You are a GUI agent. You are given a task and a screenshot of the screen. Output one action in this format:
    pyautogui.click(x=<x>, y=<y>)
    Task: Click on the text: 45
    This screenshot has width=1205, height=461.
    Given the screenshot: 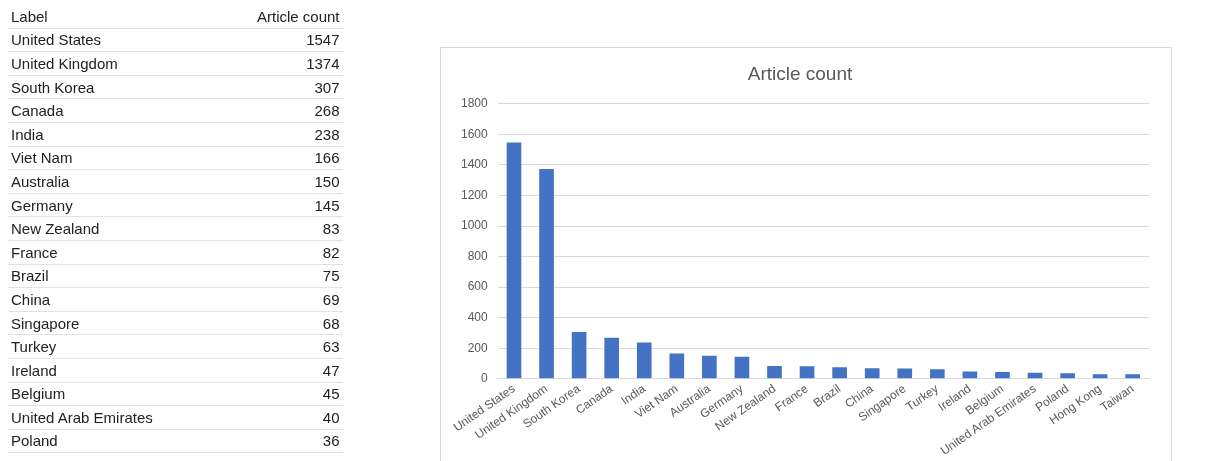 What is the action you would take?
    pyautogui.click(x=298, y=394)
    